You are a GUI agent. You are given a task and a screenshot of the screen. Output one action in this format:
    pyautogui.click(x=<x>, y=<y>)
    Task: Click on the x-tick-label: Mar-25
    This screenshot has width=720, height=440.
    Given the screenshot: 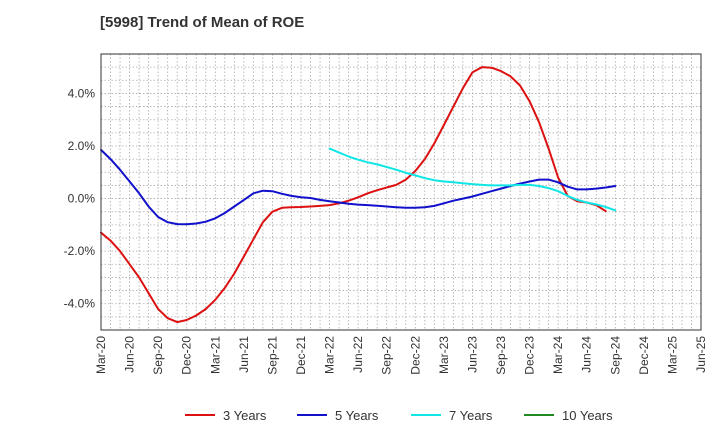 What is the action you would take?
    pyautogui.click(x=672, y=355)
    